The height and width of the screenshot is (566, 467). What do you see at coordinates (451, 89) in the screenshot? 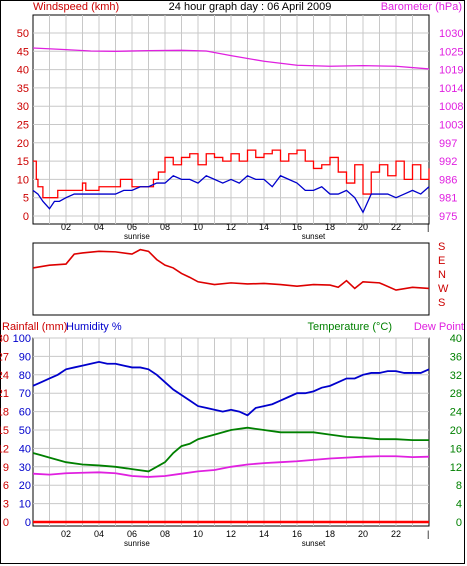
I see `barometer-tick-label: 1014` at bounding box center [451, 89].